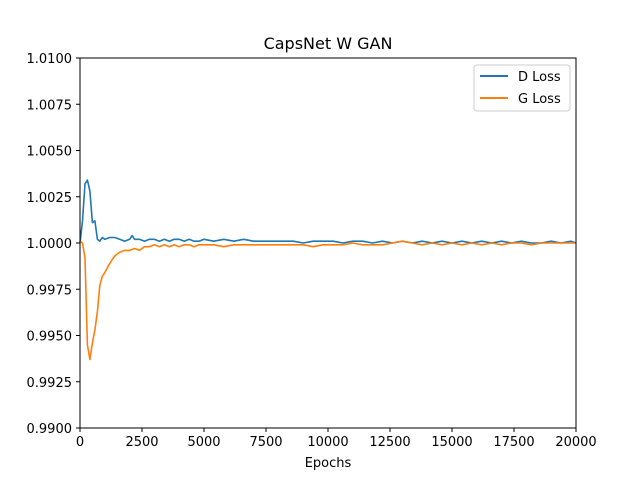  What do you see at coordinates (50, 59) in the screenshot?
I see `y-tick-label: 1.0100` at bounding box center [50, 59].